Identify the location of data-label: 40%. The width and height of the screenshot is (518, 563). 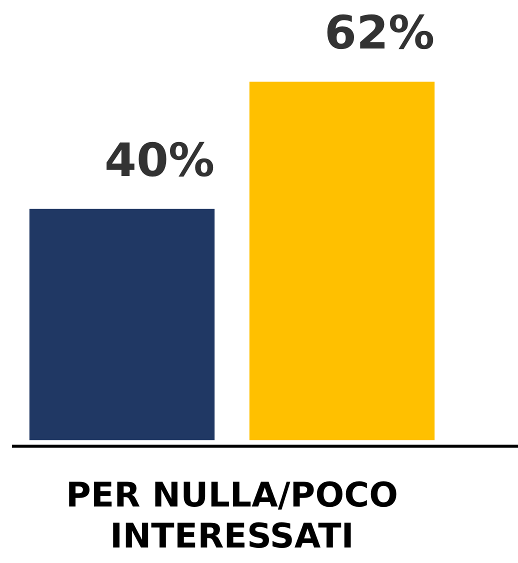
(159, 159).